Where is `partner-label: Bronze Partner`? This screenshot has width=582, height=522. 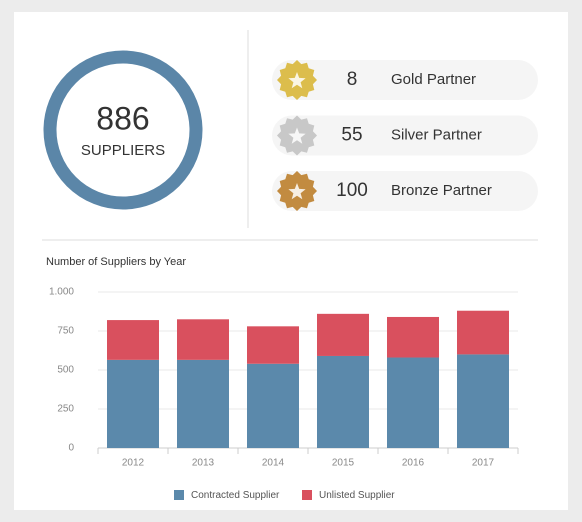
partner-label: Bronze Partner is located at coordinates (441, 190).